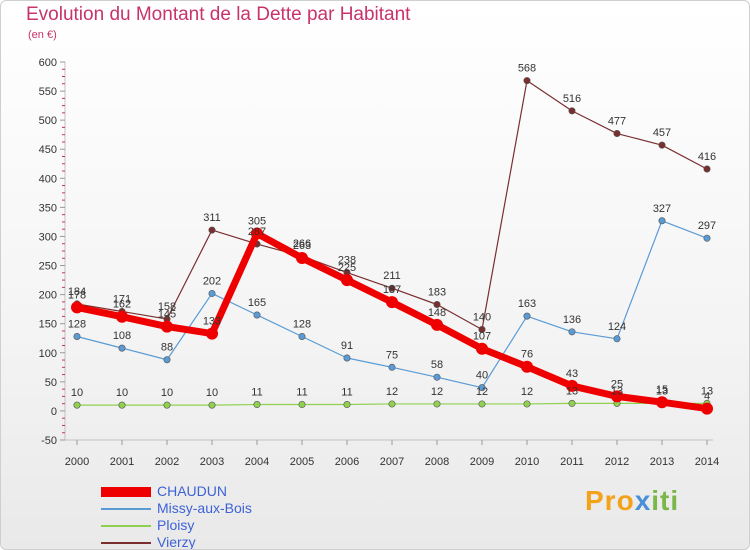 This screenshot has width=750, height=550. I want to click on data-label-chaudun: 133, so click(212, 322).